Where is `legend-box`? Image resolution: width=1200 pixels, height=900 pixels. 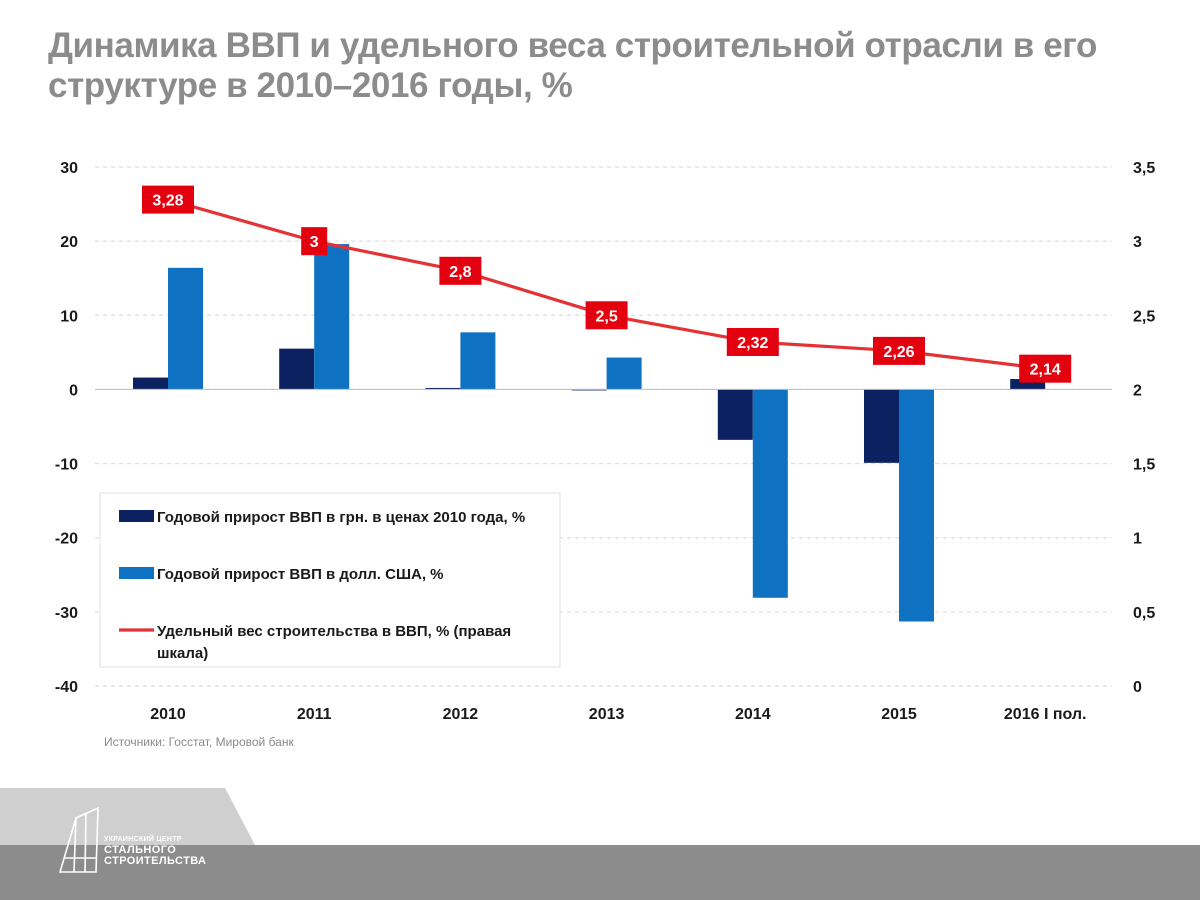
legend-box is located at coordinates (330, 580).